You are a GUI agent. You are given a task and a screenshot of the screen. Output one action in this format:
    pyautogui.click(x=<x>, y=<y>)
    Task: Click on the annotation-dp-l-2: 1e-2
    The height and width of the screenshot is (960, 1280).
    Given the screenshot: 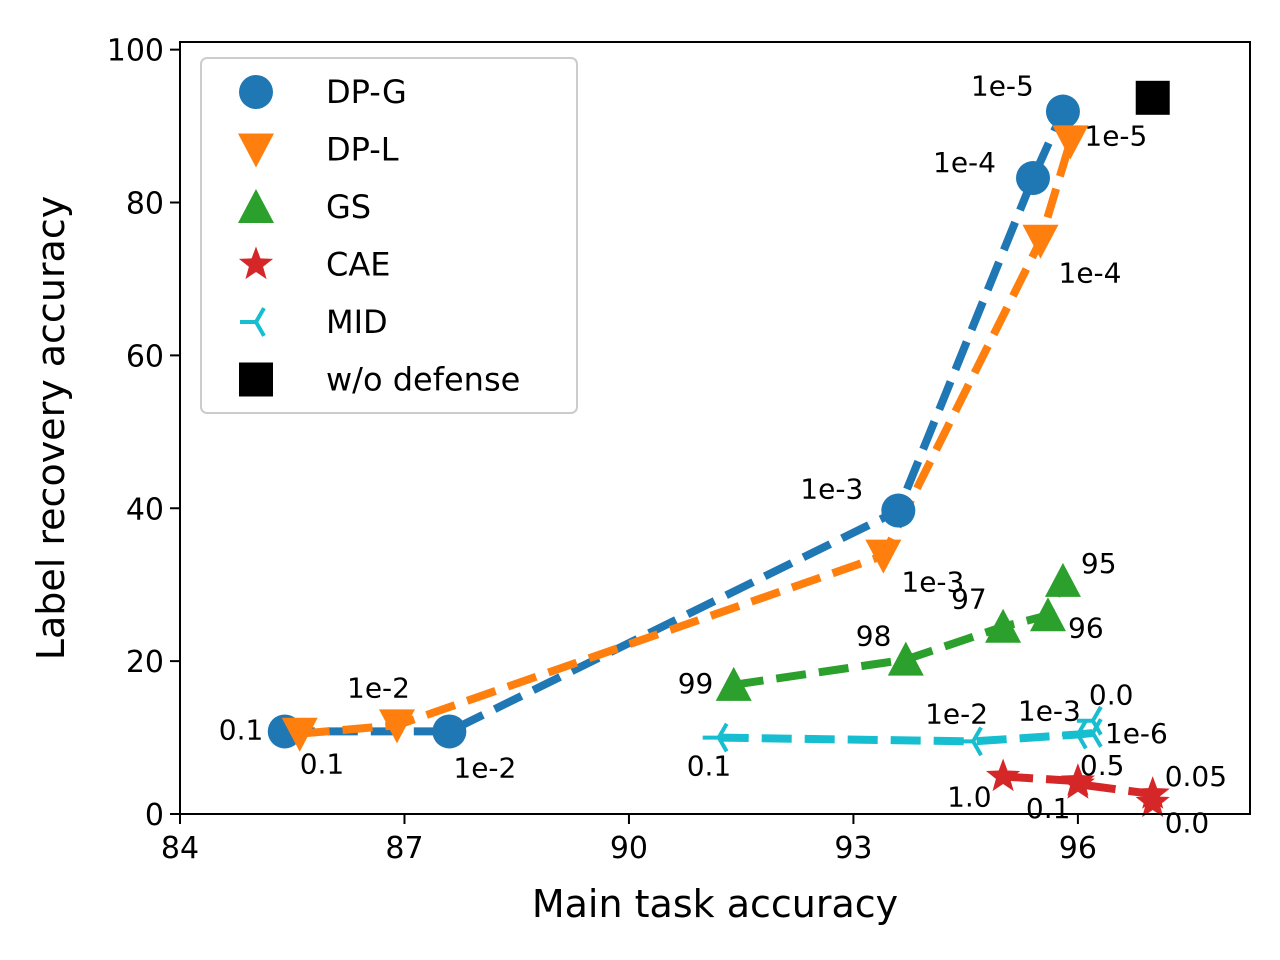 What is the action you would take?
    pyautogui.click(x=378, y=687)
    